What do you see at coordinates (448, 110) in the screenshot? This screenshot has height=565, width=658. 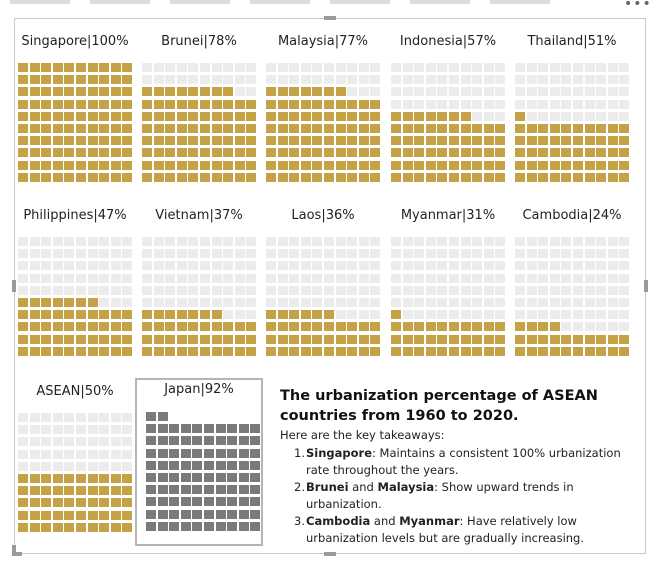 I see `waffle-panel-indonesia: Indonesia|57%` at bounding box center [448, 110].